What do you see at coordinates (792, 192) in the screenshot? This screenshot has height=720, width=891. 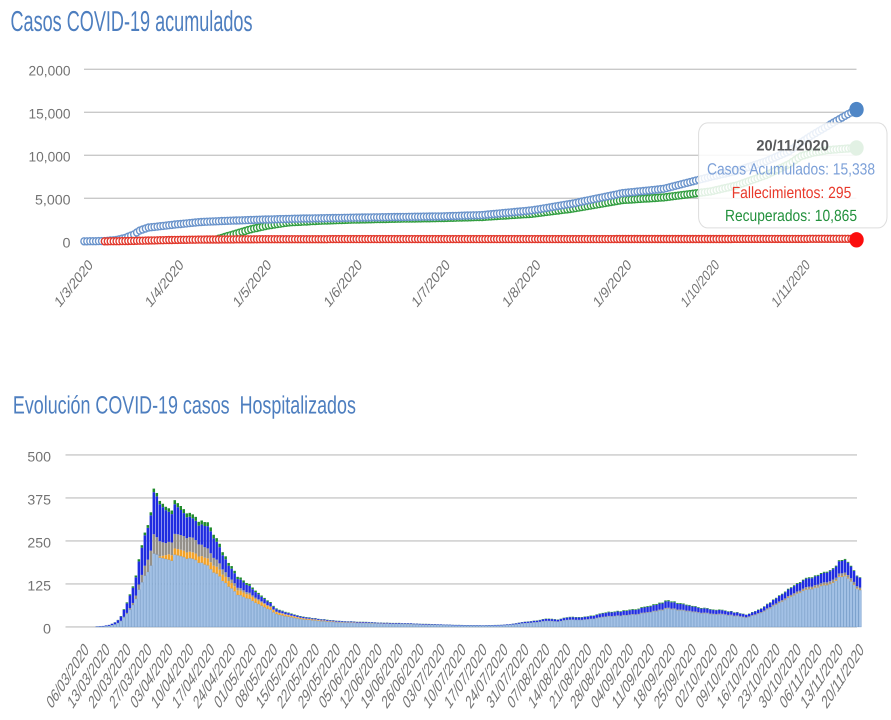 I see `svg-text: Fallecimientos: 295` at bounding box center [792, 192].